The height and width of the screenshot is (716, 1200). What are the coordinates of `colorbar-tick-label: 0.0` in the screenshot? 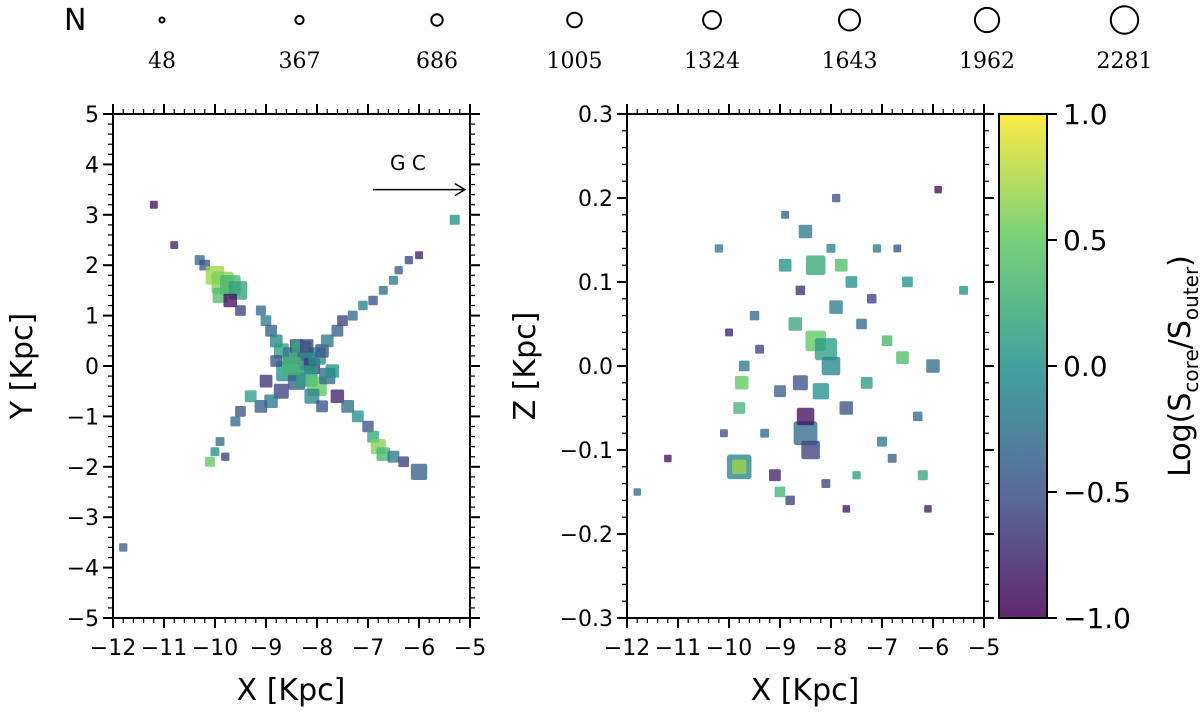 It's located at (1085, 366).